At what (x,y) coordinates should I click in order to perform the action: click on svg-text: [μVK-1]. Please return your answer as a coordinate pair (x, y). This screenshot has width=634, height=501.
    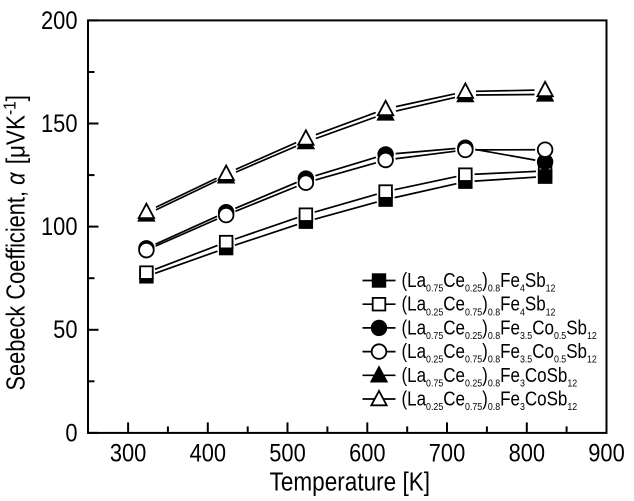
    Looking at the image, I should click on (15, 129).